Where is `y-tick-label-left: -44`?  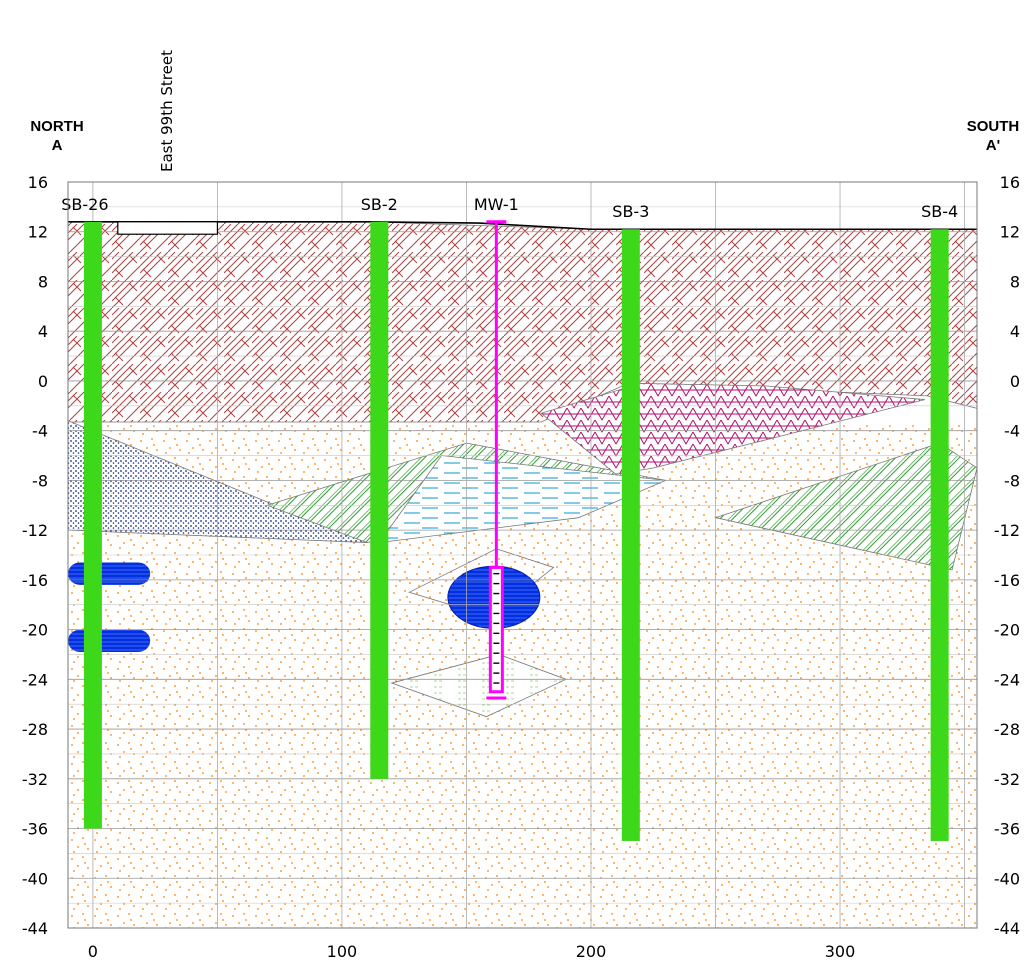 y-tick-label-left: -44 is located at coordinates (35, 928).